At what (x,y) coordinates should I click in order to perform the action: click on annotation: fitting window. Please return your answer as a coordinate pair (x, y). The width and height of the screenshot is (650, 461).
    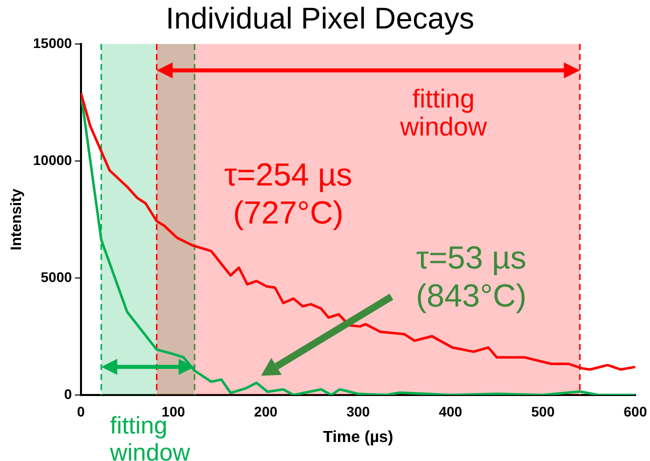
    Looking at the image, I should click on (443, 112).